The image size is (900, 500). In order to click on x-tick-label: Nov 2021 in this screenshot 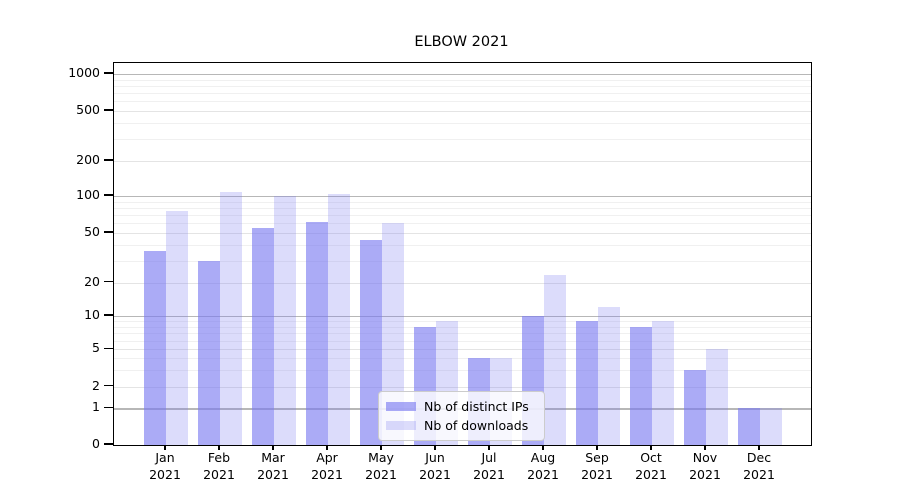, I will do `click(705, 466)`.